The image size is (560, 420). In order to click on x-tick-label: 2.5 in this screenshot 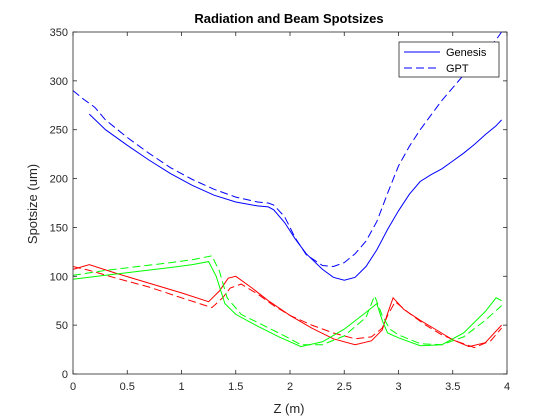, I will do `click(344, 387)`.